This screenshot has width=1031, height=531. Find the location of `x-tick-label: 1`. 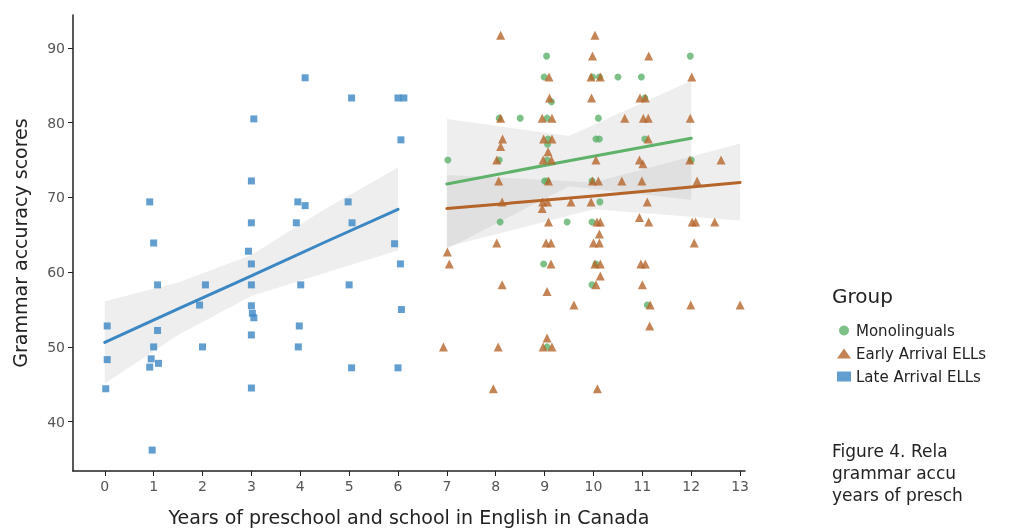

x-tick-label: 1 is located at coordinates (154, 486).